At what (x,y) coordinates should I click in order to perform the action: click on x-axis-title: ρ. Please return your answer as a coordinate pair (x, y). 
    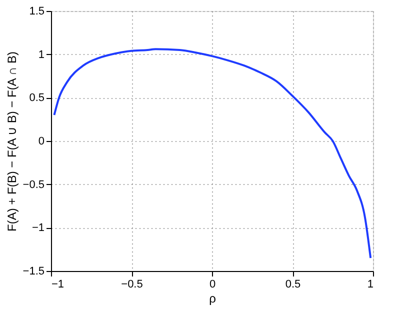
    Looking at the image, I should click on (212, 299).